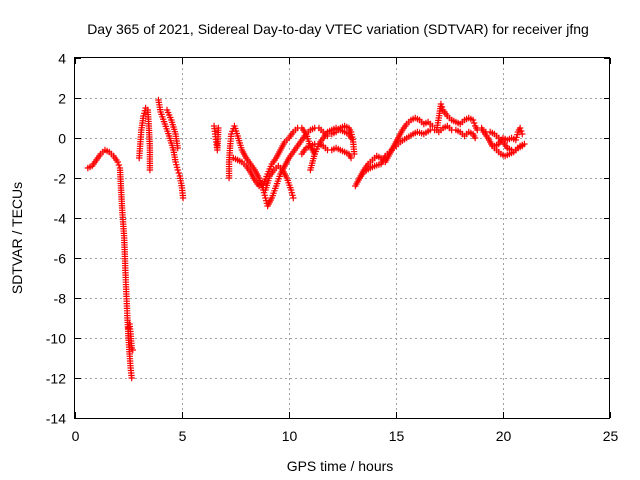 This screenshot has height=480, width=640. I want to click on y-tick-label: -10, so click(56, 339).